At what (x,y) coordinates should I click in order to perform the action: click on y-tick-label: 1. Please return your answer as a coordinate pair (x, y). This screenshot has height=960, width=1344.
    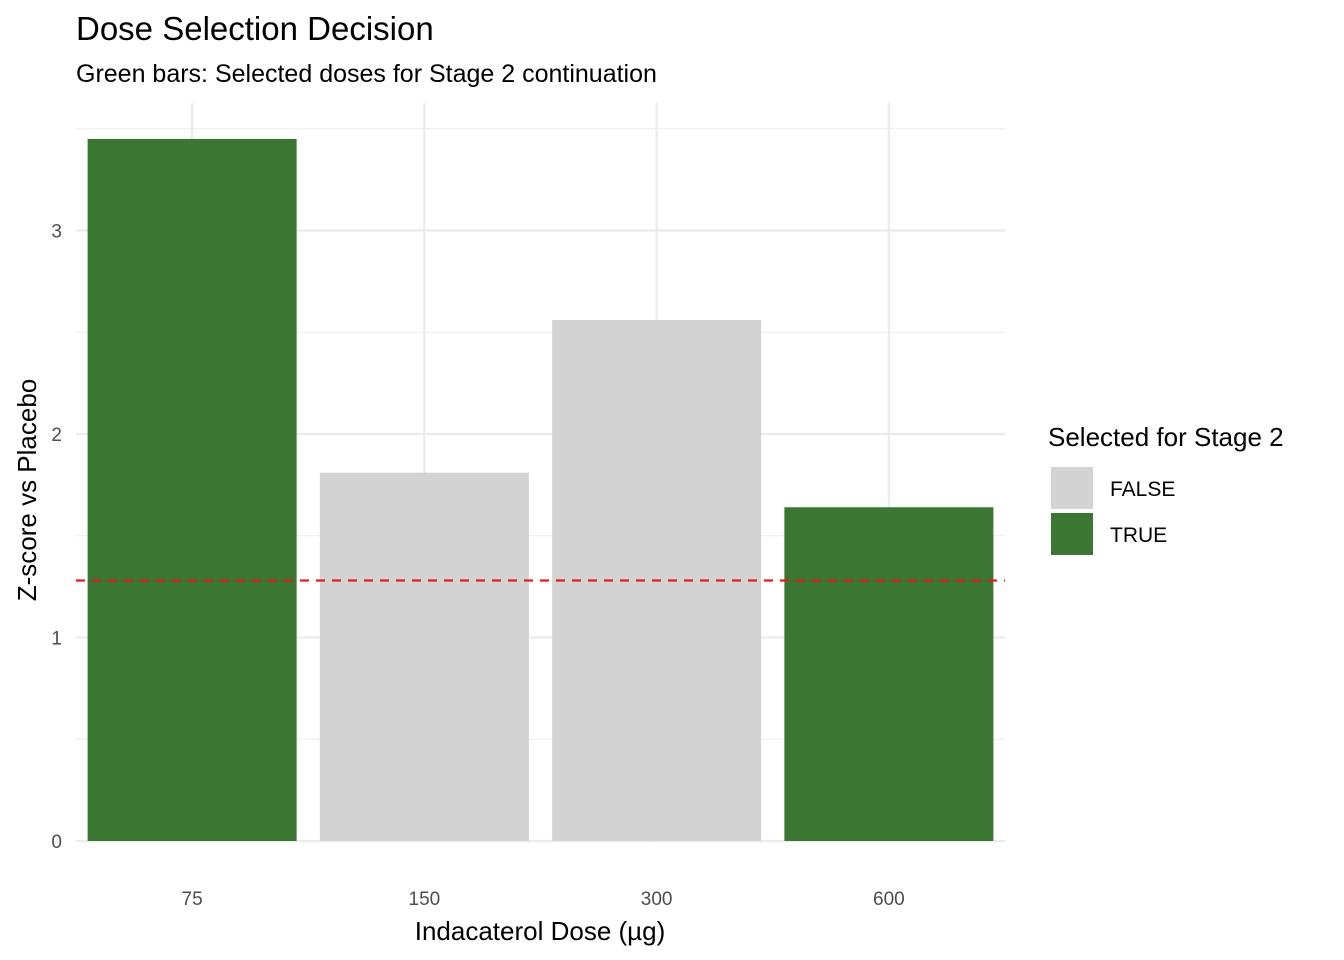
    Looking at the image, I should click on (56, 639).